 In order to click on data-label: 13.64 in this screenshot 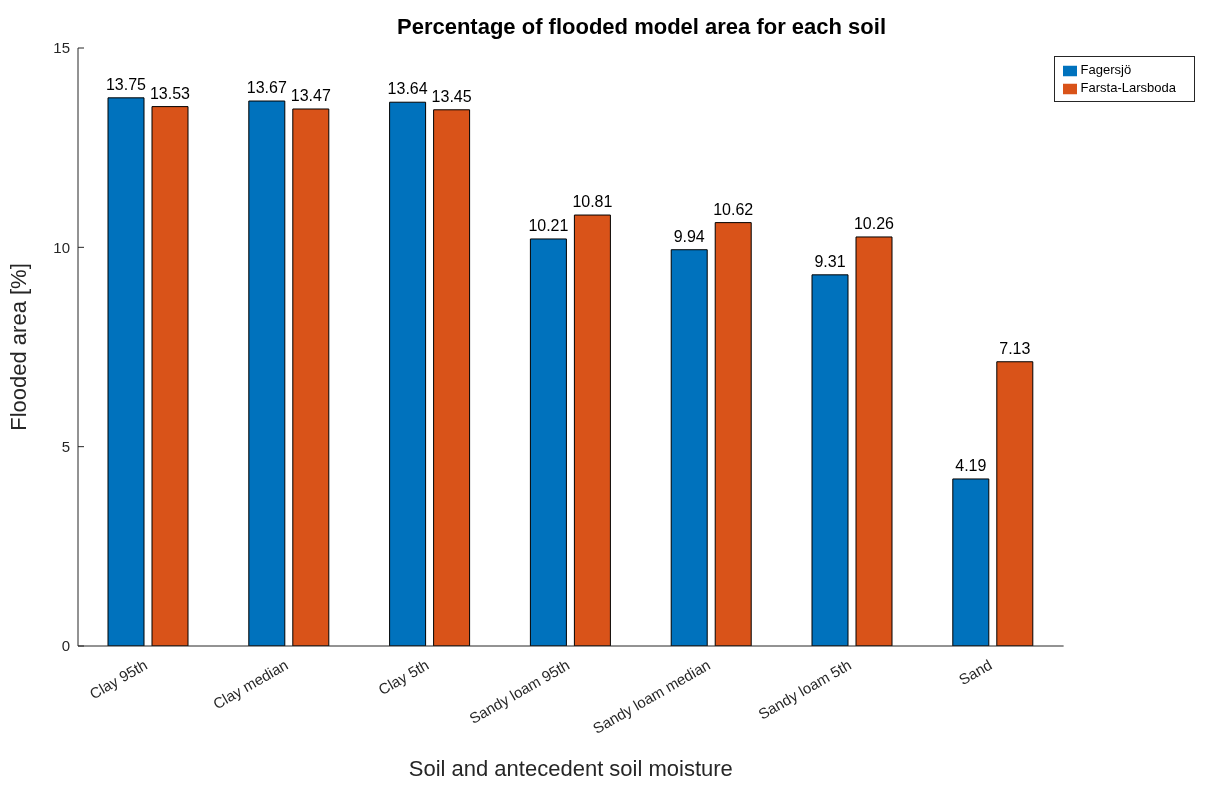, I will do `click(407, 89)`.